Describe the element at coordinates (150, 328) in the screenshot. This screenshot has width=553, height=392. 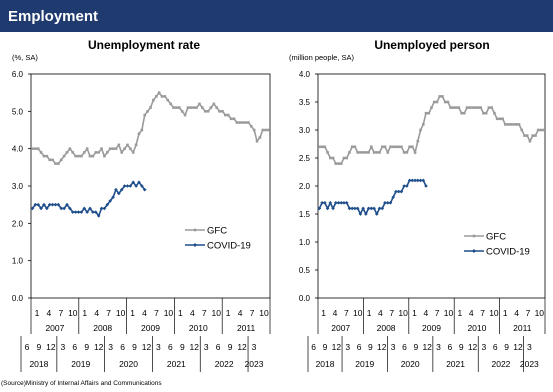
I see `x-tick-label-gfc-year: 2009` at that location.